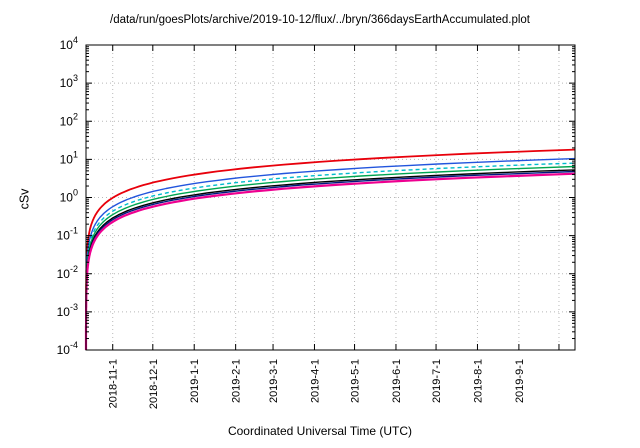 The image size is (640, 448). What do you see at coordinates (315, 381) in the screenshot?
I see `x-tick-label: 2019-4-1` at bounding box center [315, 381].